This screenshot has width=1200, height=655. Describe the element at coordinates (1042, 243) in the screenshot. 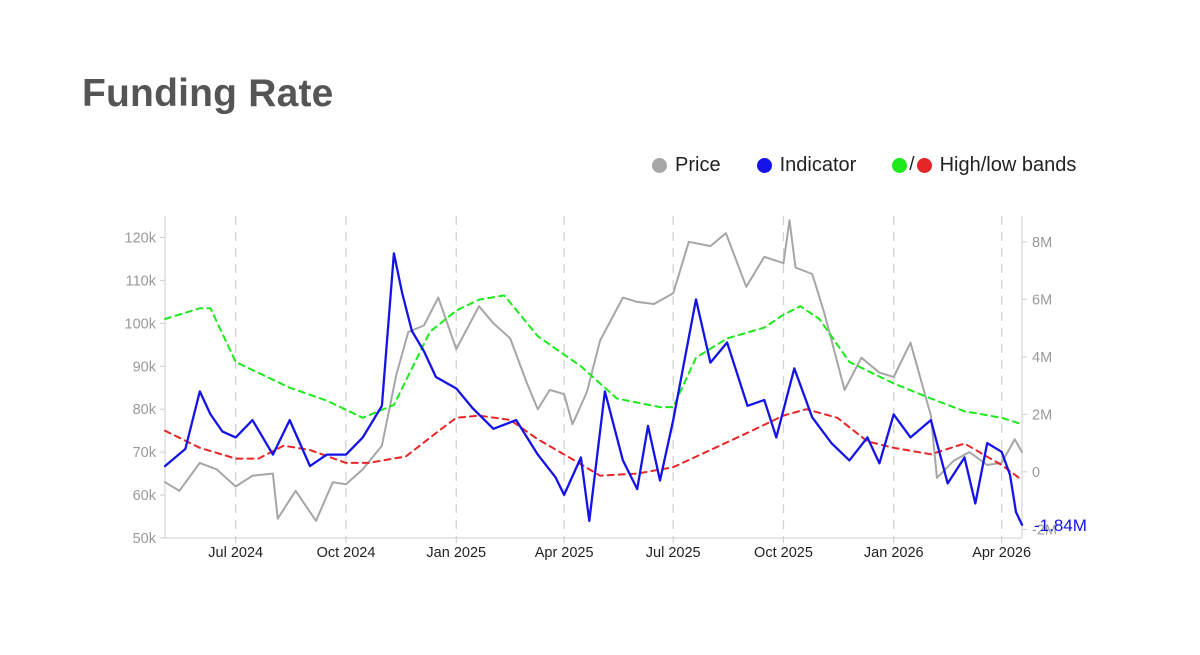

I see `y-right-tick-label: 8M` at that location.